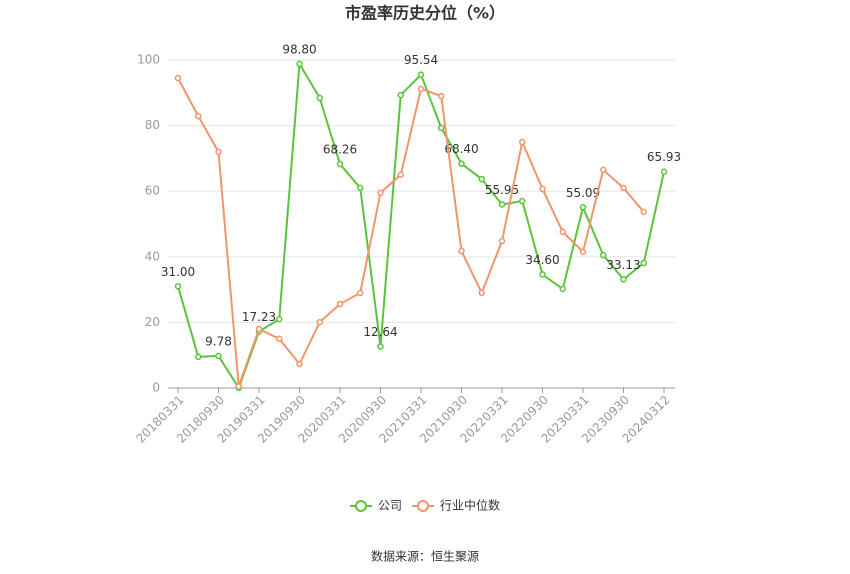 The width and height of the screenshot is (850, 574). Describe the element at coordinates (148, 60) in the screenshot. I see `y-tick-label: 100` at that location.